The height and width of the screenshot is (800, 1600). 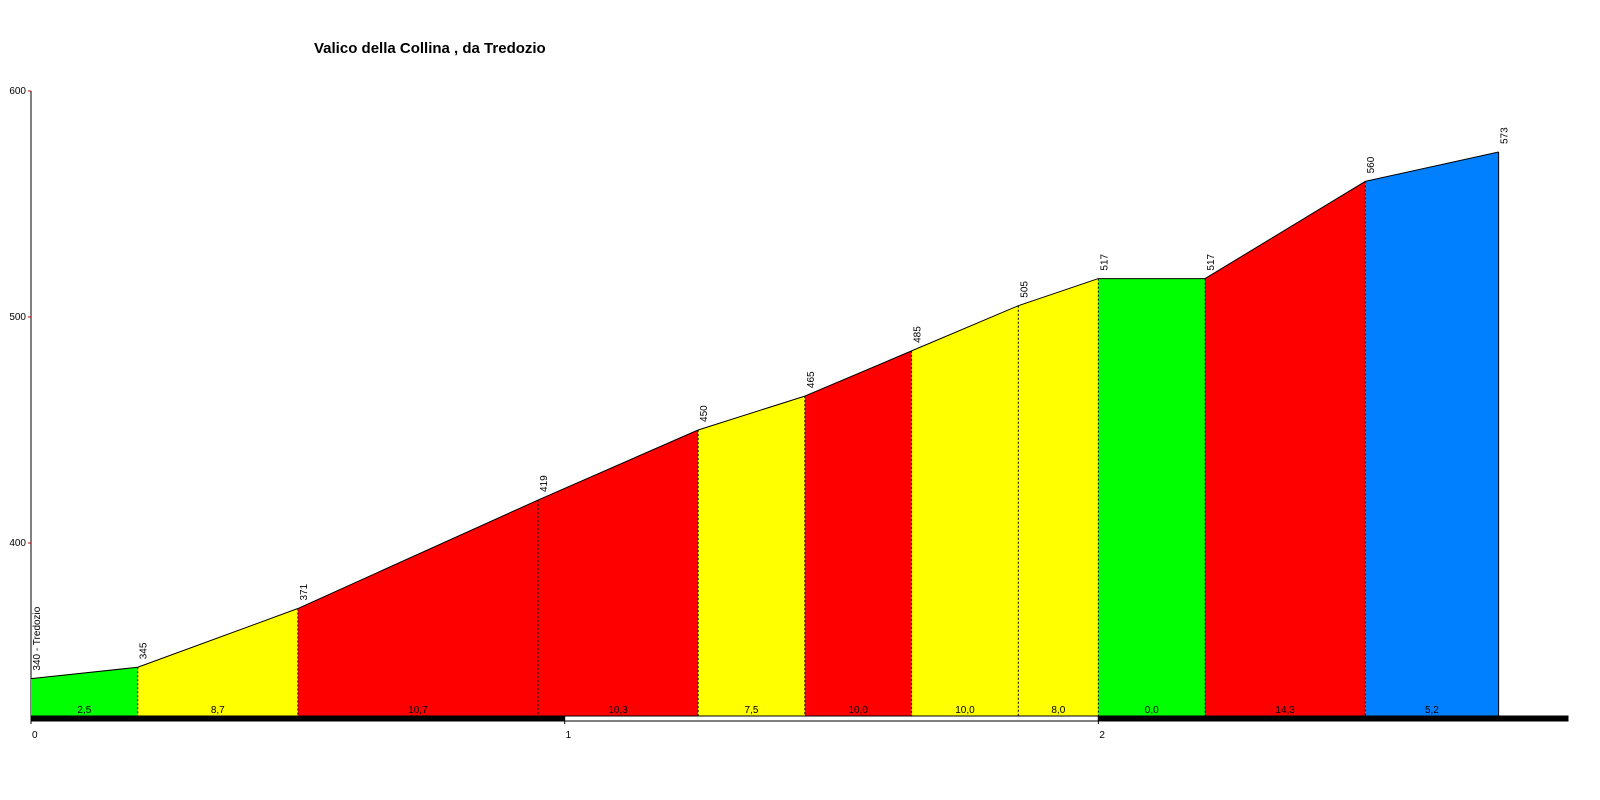 What do you see at coordinates (304, 591) in the screenshot?
I see `elevation-label: 371` at bounding box center [304, 591].